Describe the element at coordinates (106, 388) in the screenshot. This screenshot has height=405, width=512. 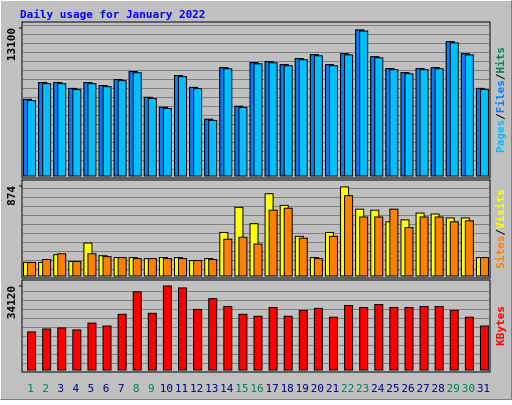
I see `x-tick-label: 6` at that location.